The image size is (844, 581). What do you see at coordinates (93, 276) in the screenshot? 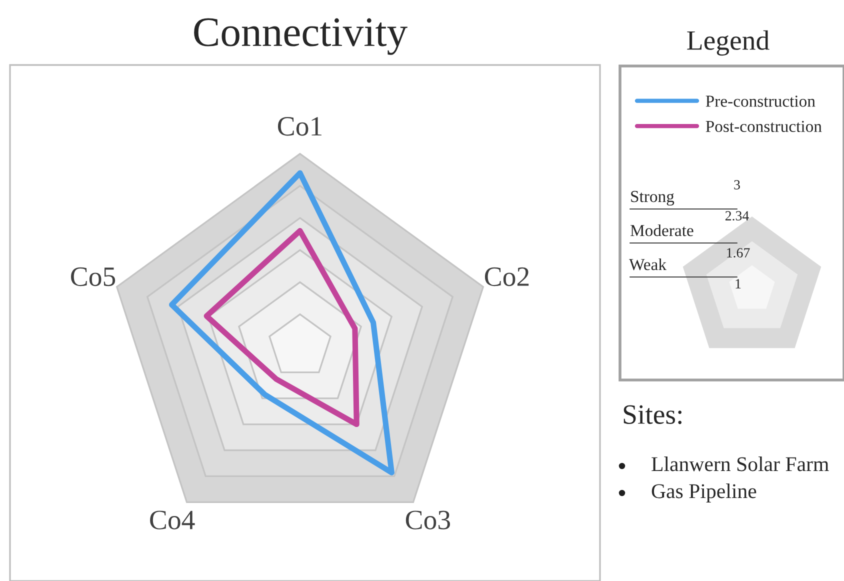
I see `spoke-label: Co5` at bounding box center [93, 276].